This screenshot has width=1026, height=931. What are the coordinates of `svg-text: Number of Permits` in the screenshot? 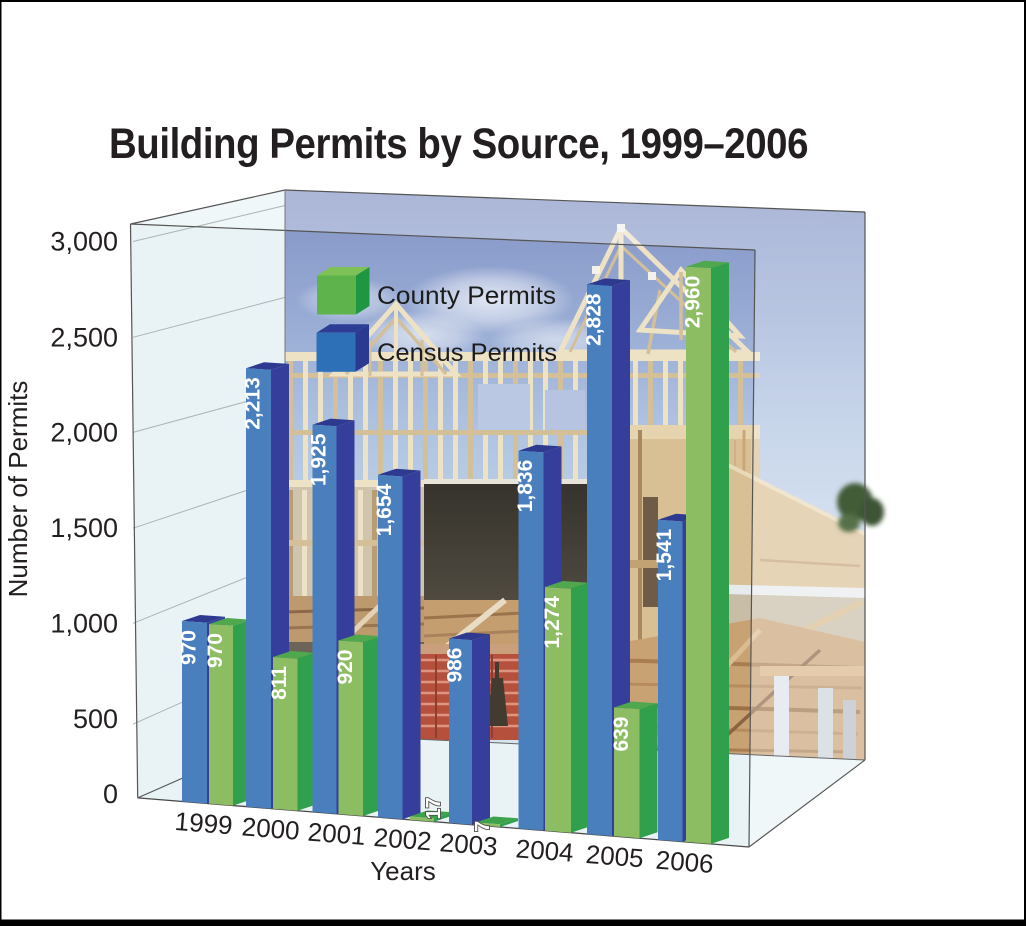 It's located at (18, 489).